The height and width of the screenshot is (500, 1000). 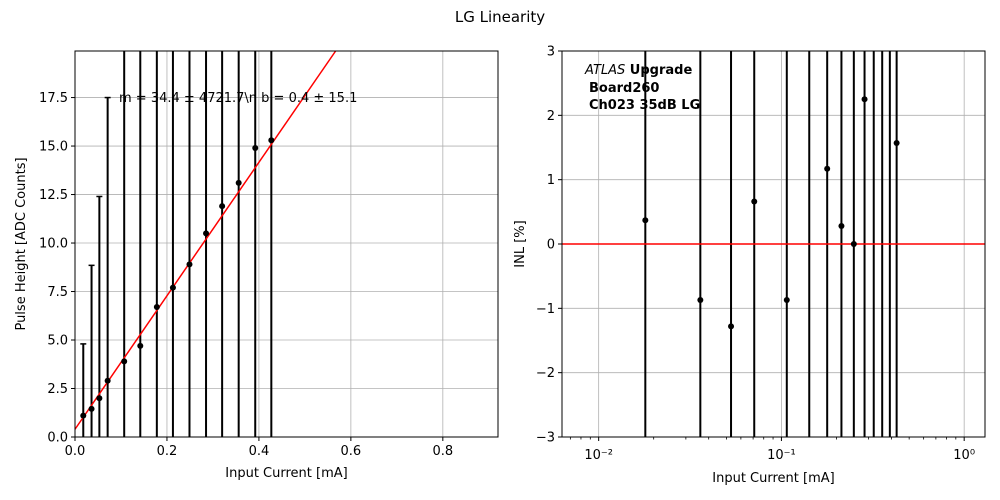 I want to click on right-data-points, so click(x=771, y=213).